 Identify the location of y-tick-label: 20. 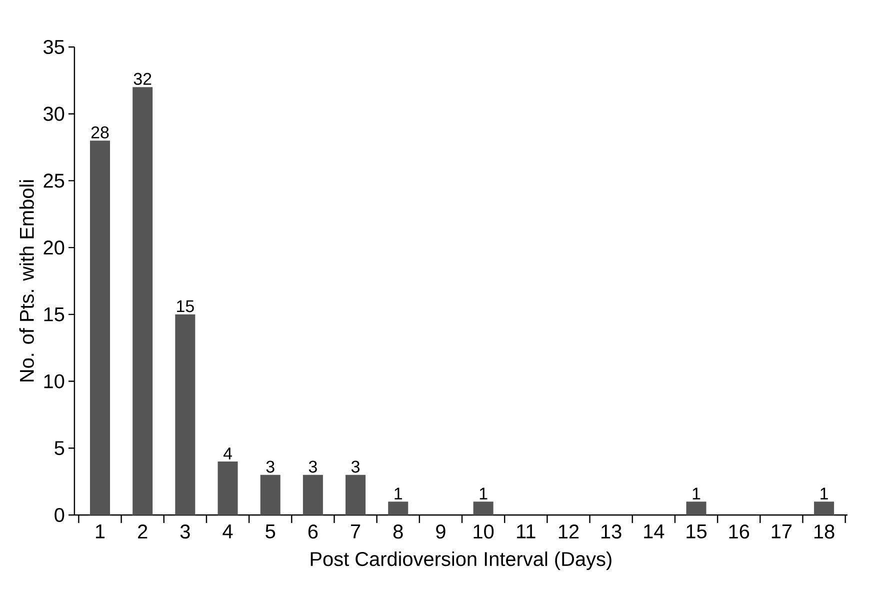
(54, 247).